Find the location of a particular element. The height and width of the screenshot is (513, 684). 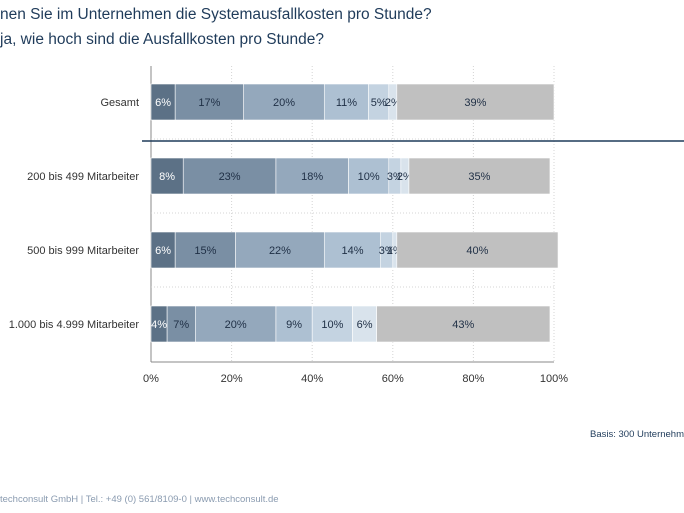

data-label: 43% is located at coordinates (463, 325).